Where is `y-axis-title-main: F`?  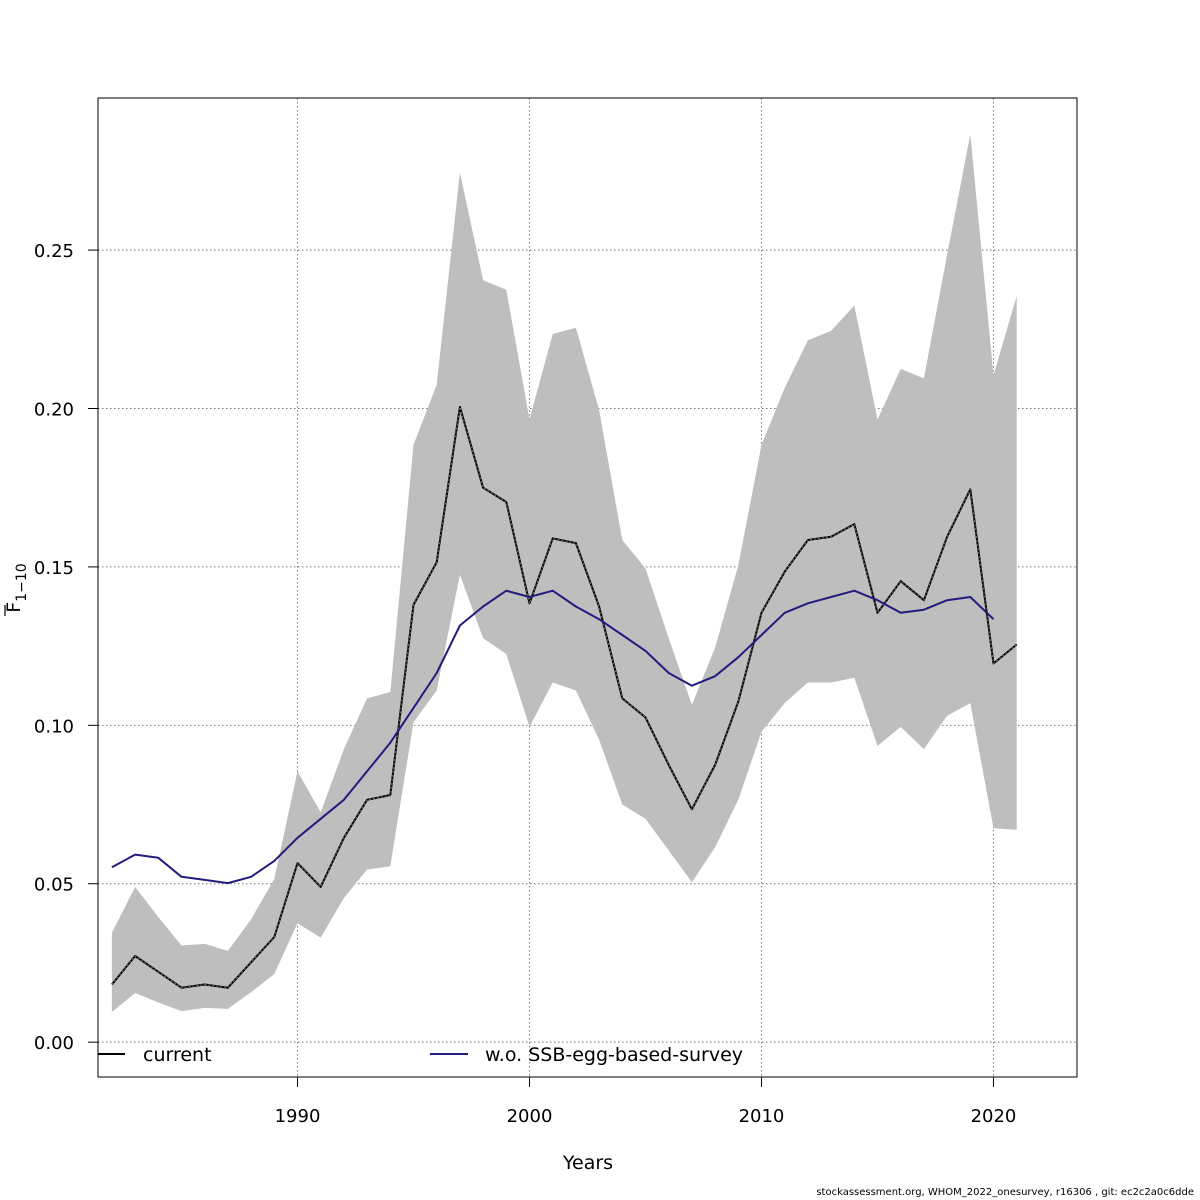
y-axis-title-main: F is located at coordinates (14, 607).